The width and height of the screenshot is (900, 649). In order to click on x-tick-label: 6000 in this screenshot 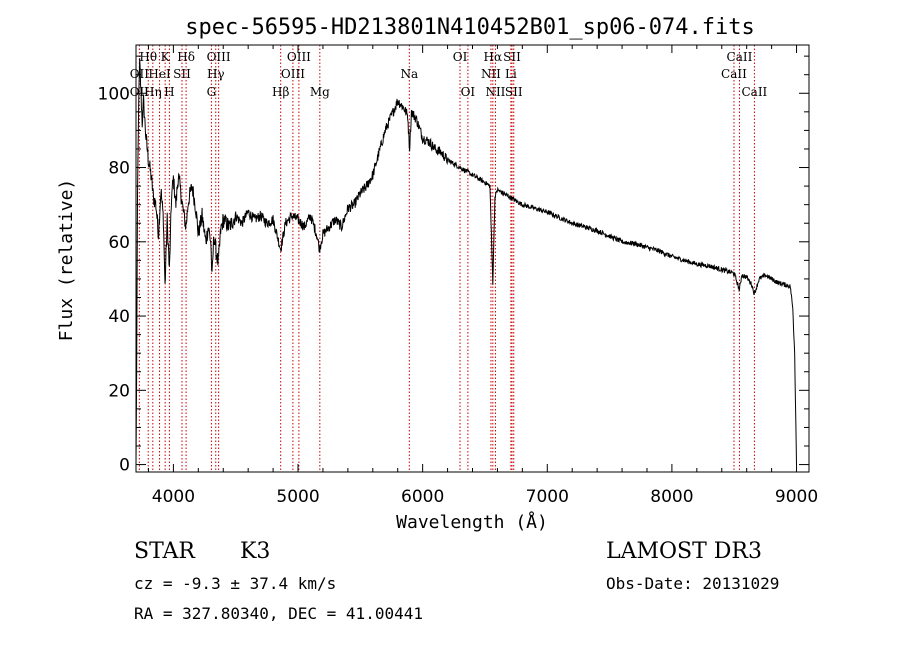, I will do `click(422, 497)`.